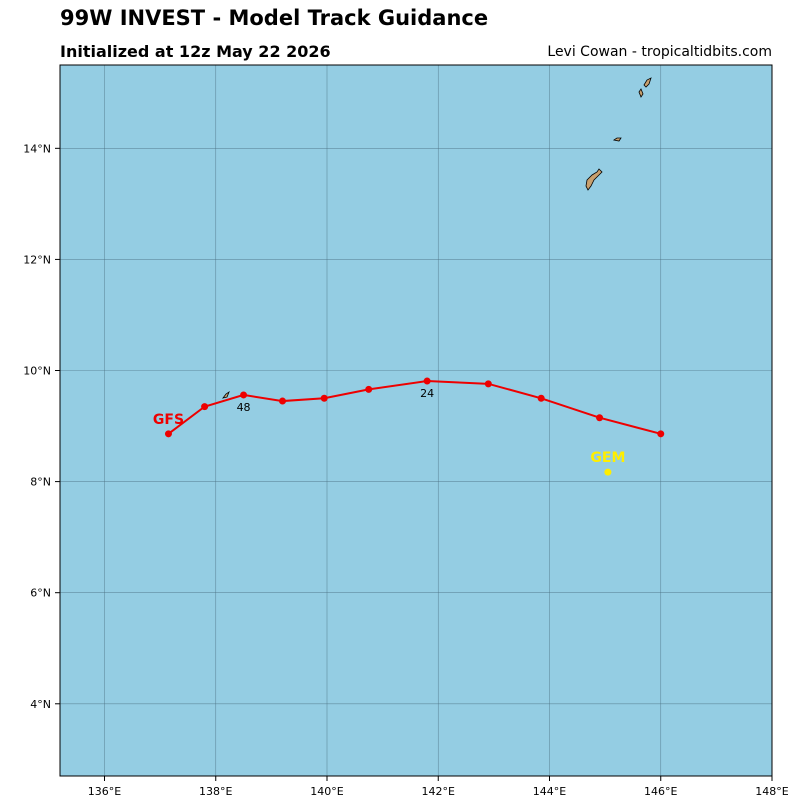 This screenshot has height=800, width=800. What do you see at coordinates (40, 593) in the screenshot?
I see `lat-tick-label: 6°N` at bounding box center [40, 593].